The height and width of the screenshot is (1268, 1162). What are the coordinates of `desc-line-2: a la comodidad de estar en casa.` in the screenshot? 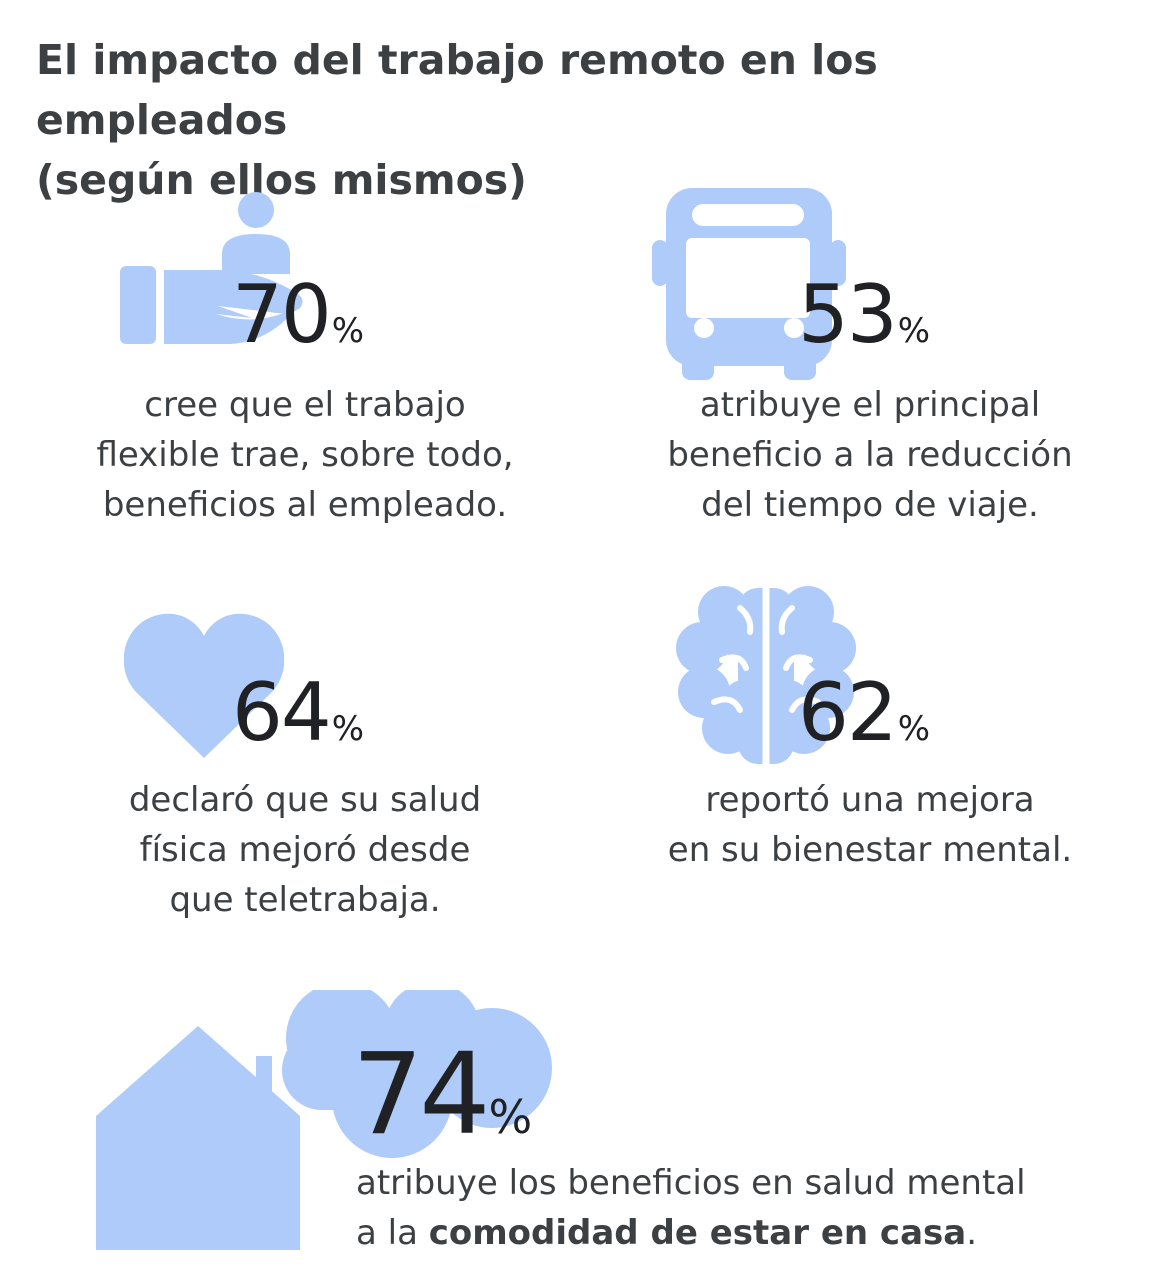 It's located at (746, 1233).